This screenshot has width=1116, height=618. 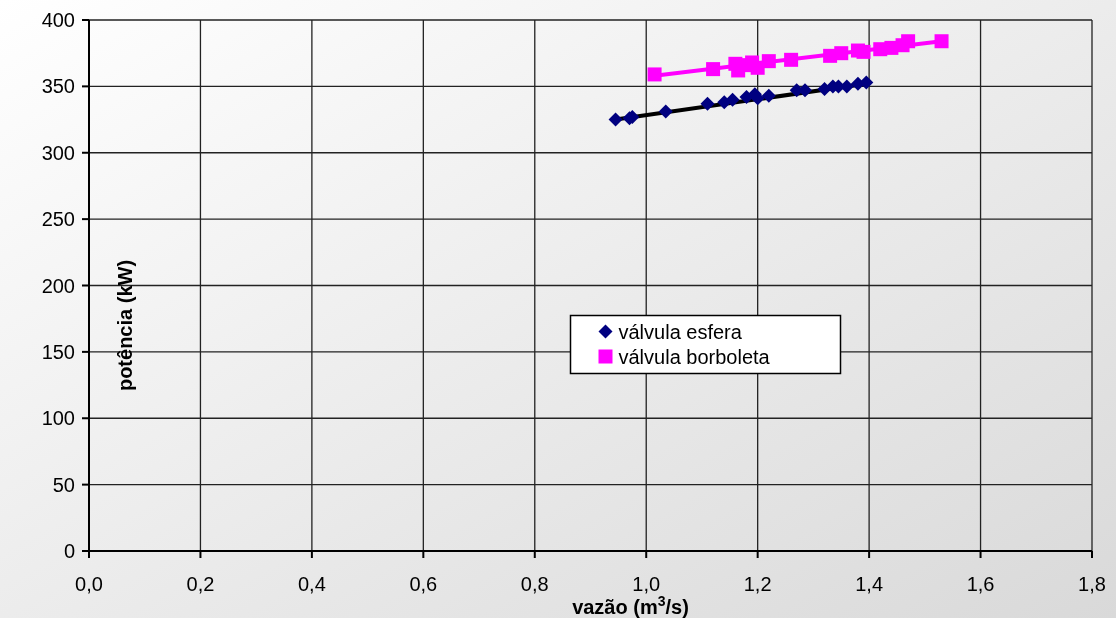 I want to click on x-tick-label: 1,4, so click(x=869, y=584).